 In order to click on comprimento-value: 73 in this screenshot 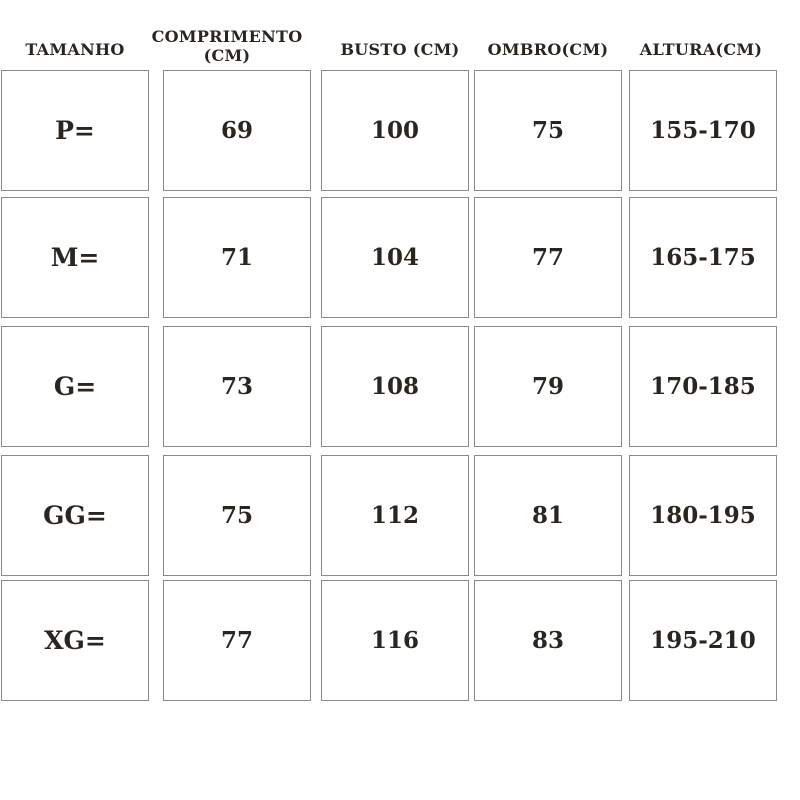, I will do `click(236, 386)`.